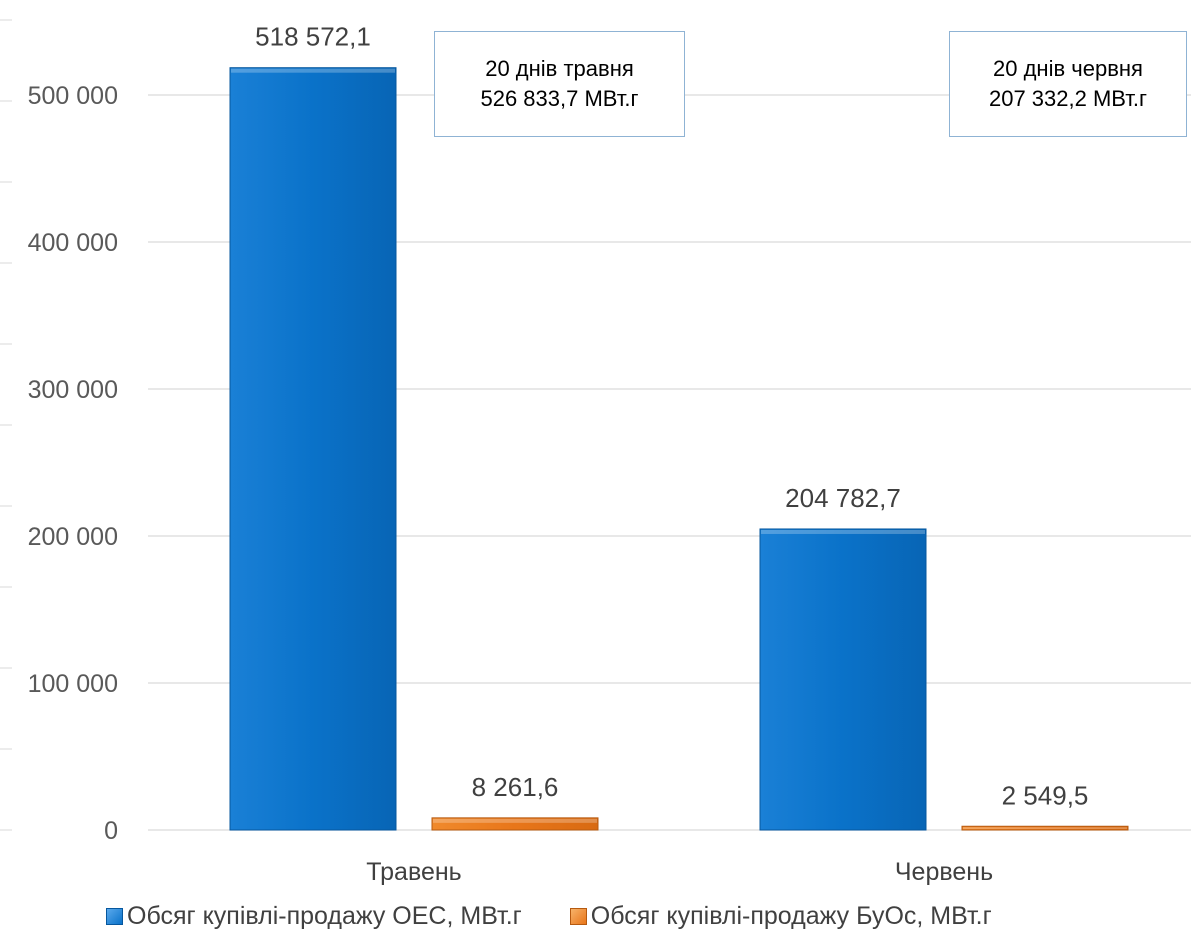 Image resolution: width=1191 pixels, height=937 pixels. I want to click on annotation-may: 20 днів травня 526 833,7 МВт.г, so click(559, 84).